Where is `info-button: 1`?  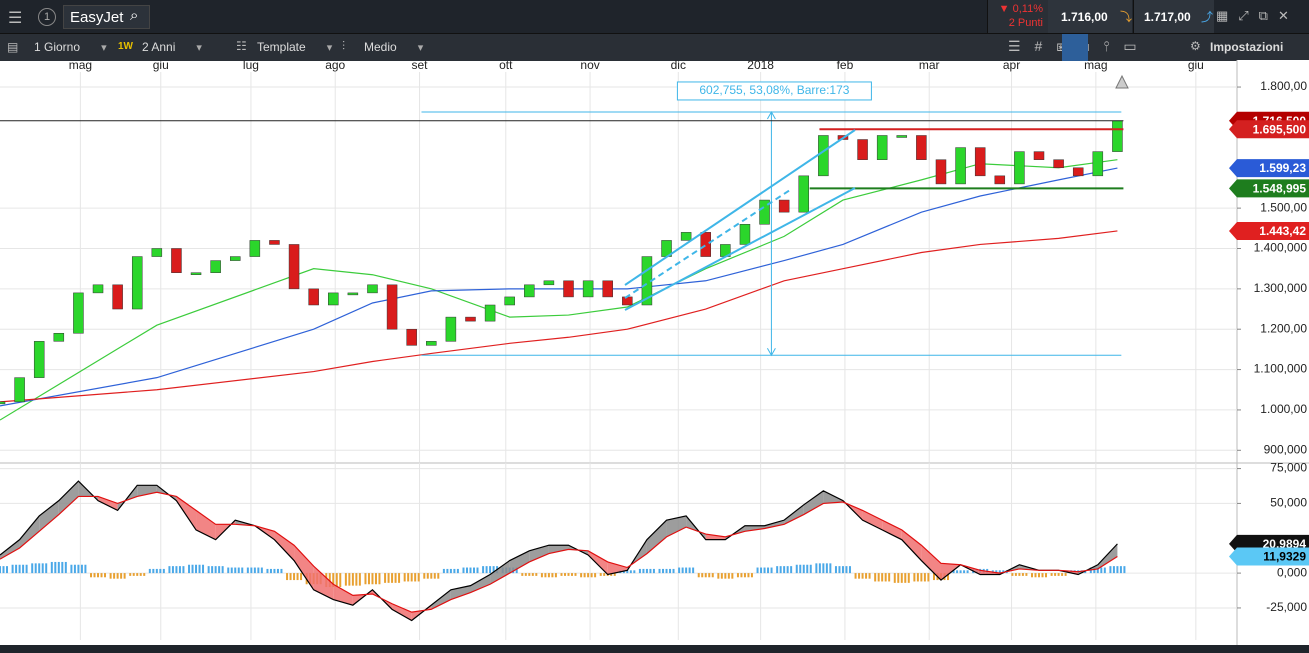 info-button: 1 is located at coordinates (47, 17).